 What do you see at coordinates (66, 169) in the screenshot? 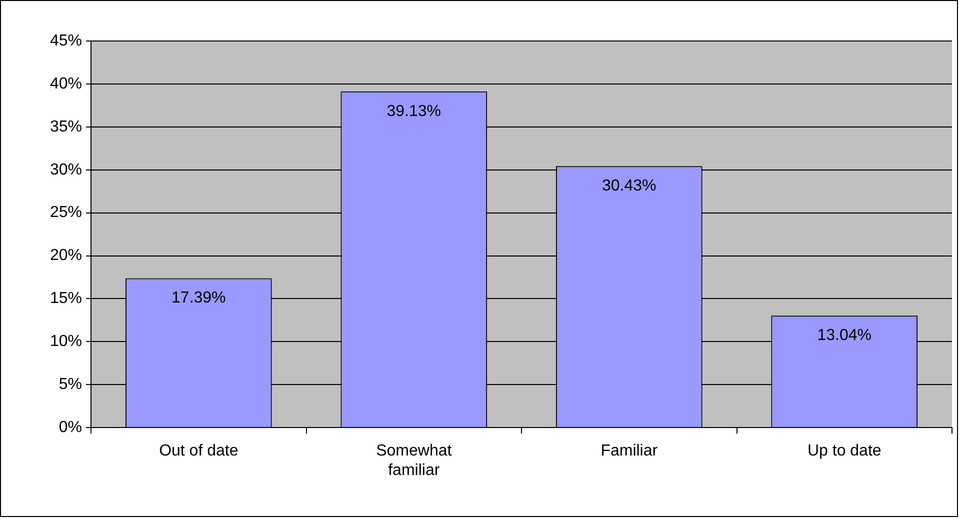
I see `y-tick-label: 30%` at bounding box center [66, 169].